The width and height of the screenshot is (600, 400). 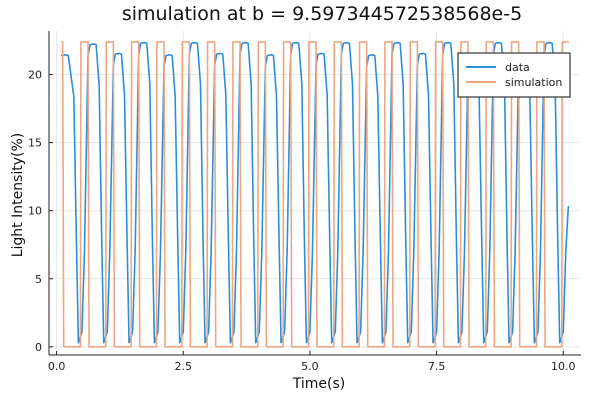 I want to click on y-tick-label-2: 10, so click(x=35, y=211).